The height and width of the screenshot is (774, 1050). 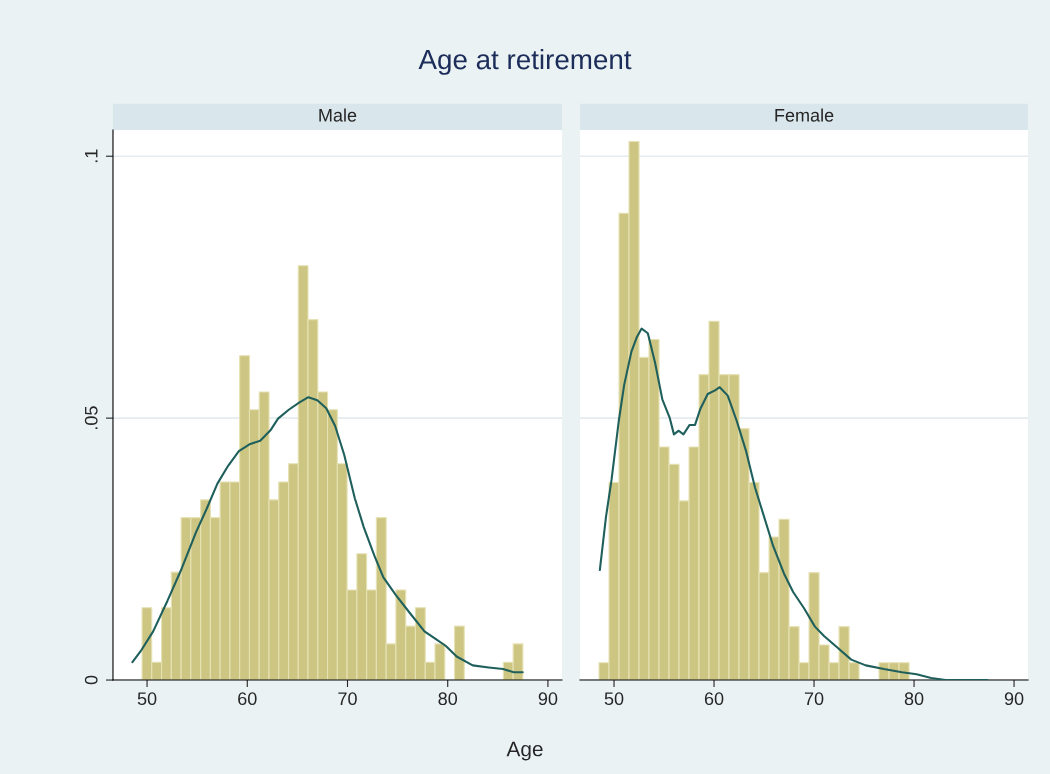 I want to click on y-tick-label: 0, so click(x=91, y=680).